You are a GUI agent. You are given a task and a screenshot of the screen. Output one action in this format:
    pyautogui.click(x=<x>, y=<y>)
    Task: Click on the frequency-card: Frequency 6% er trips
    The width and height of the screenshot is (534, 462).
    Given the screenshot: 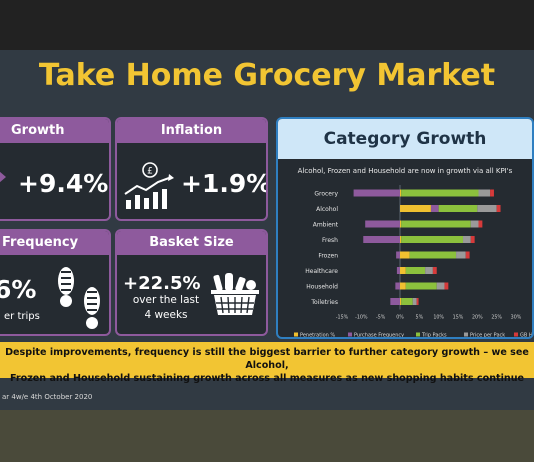 What is the action you would take?
    pyautogui.click(x=55, y=282)
    